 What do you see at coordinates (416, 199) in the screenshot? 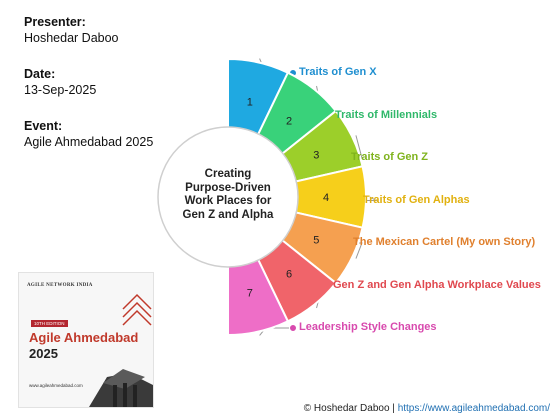
I see `segment-label-4: Traits of Gen Alphas` at bounding box center [416, 199].